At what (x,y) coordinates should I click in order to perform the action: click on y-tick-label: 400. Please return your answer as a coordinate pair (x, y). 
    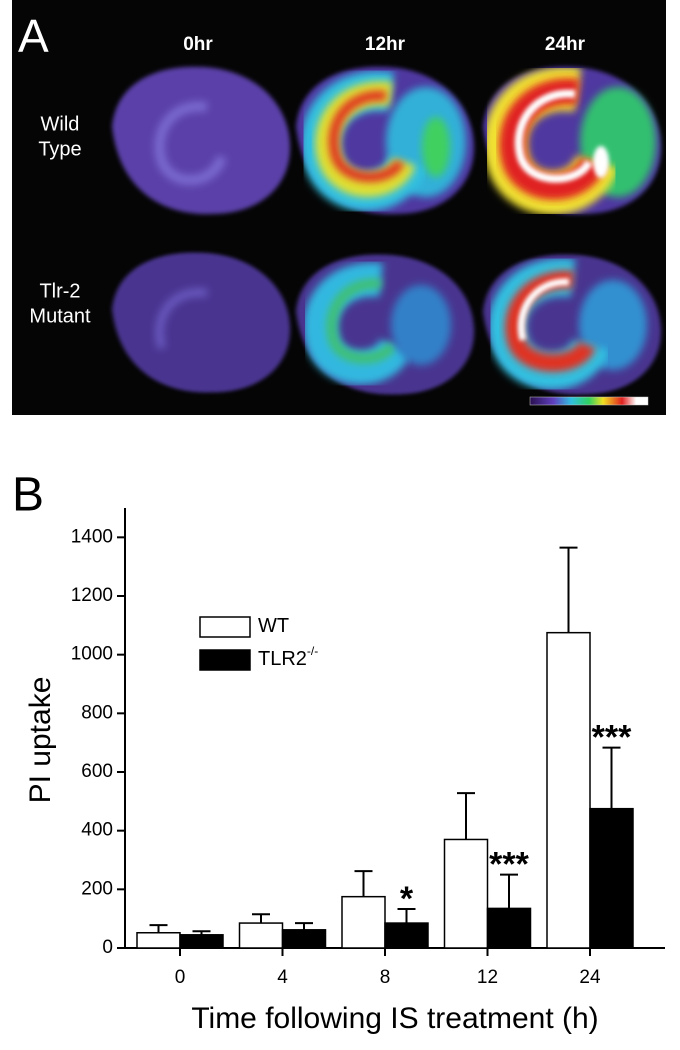
    Looking at the image, I should click on (97, 830).